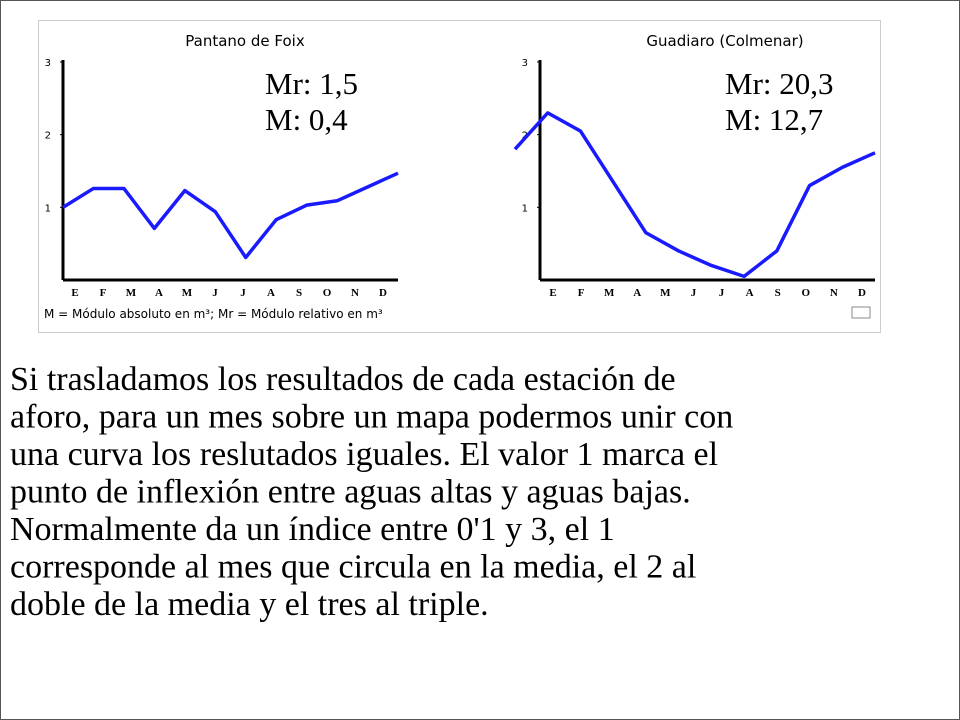 Image resolution: width=960 pixels, height=720 pixels. Describe the element at coordinates (245, 41) in the screenshot. I see `chart-title: Pantano de Foix` at that location.